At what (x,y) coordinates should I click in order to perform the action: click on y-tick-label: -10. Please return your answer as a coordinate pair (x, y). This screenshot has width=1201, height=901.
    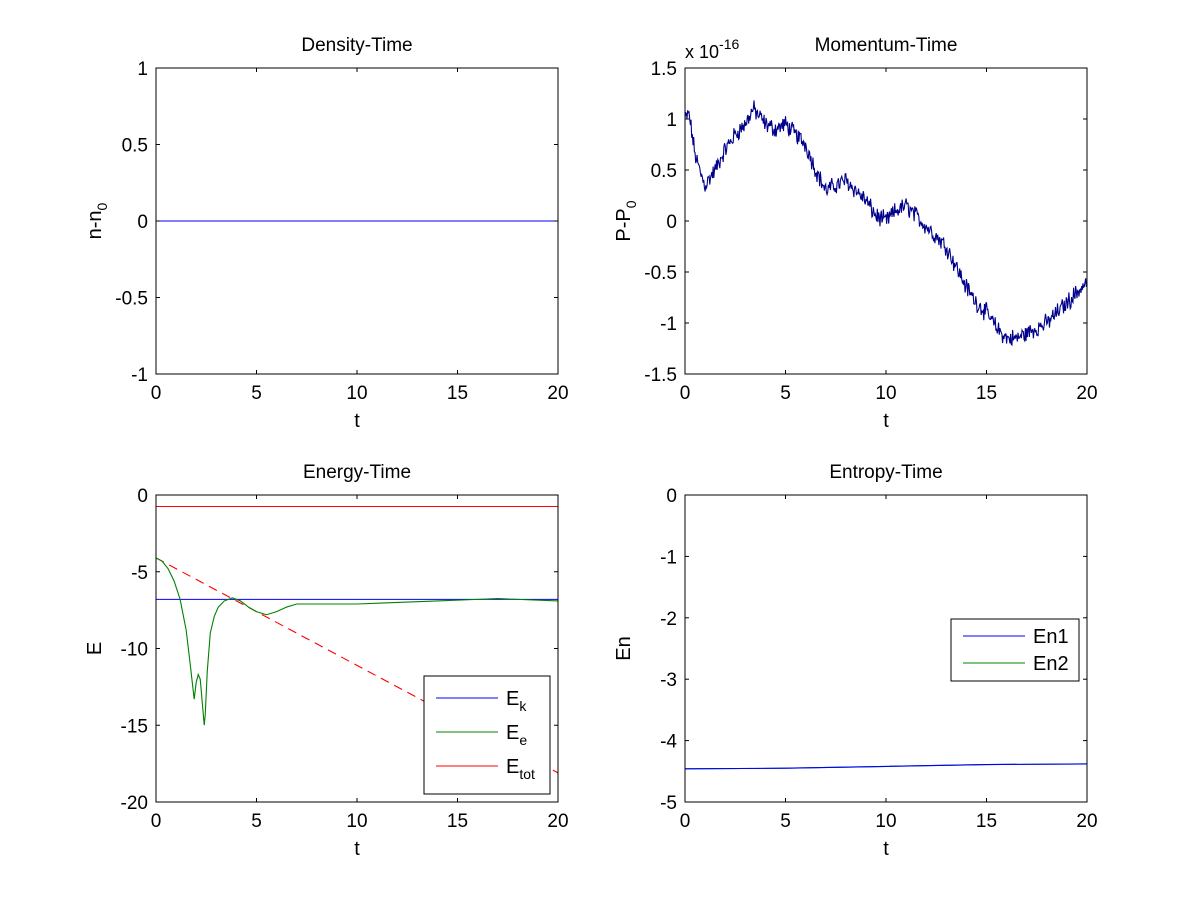
    Looking at the image, I should click on (134, 650).